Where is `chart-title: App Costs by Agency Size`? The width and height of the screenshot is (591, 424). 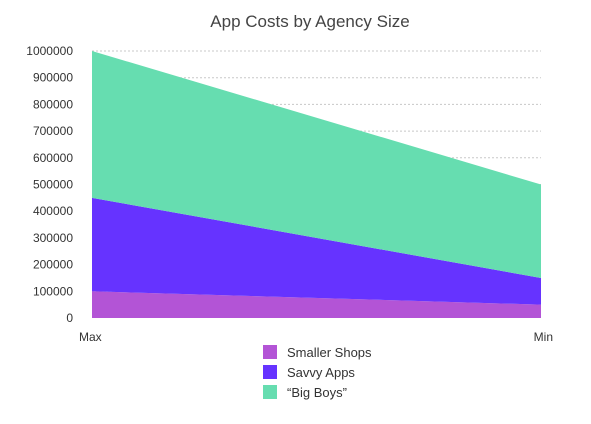 chart-title: App Costs by Agency Size is located at coordinates (309, 21).